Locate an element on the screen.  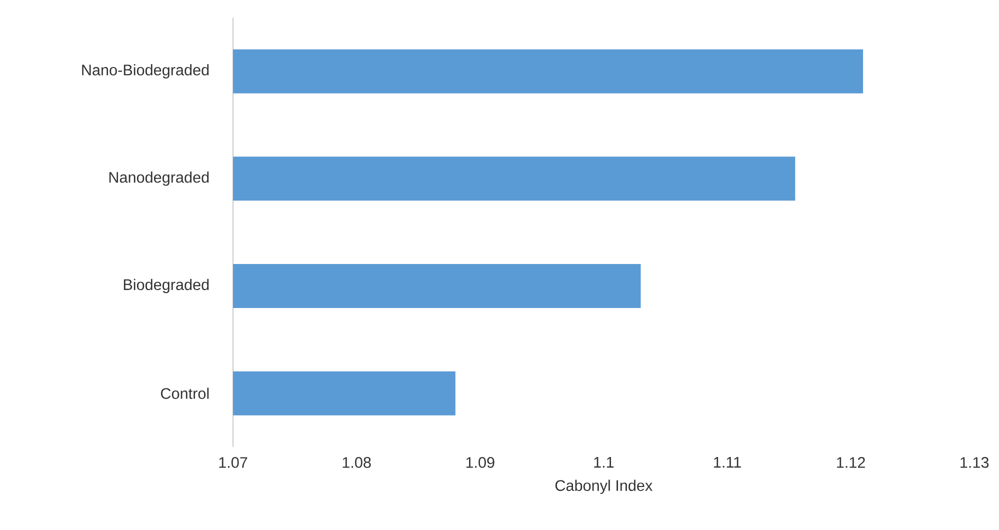
y-tick-label: Nano-Biodegraded is located at coordinates (145, 71).